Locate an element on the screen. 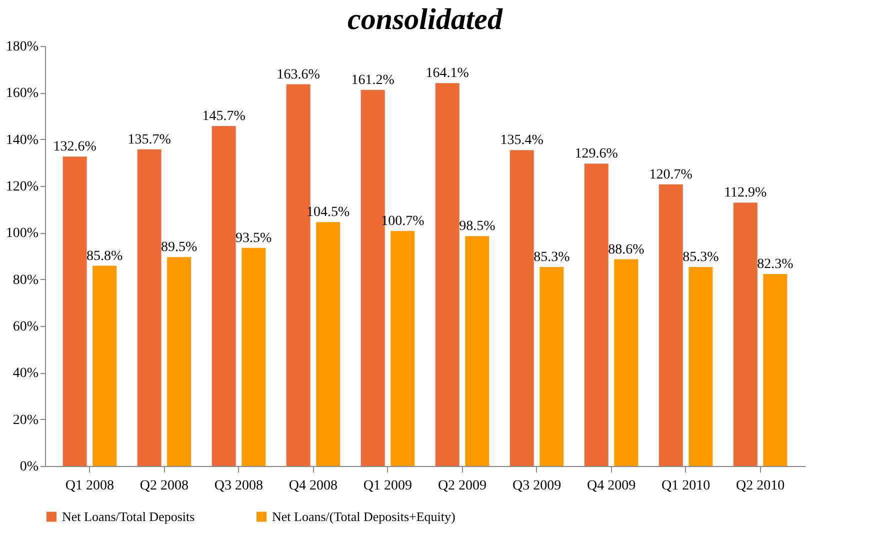 This screenshot has height=533, width=872. x-tick-label: Q2 2009 is located at coordinates (462, 486).